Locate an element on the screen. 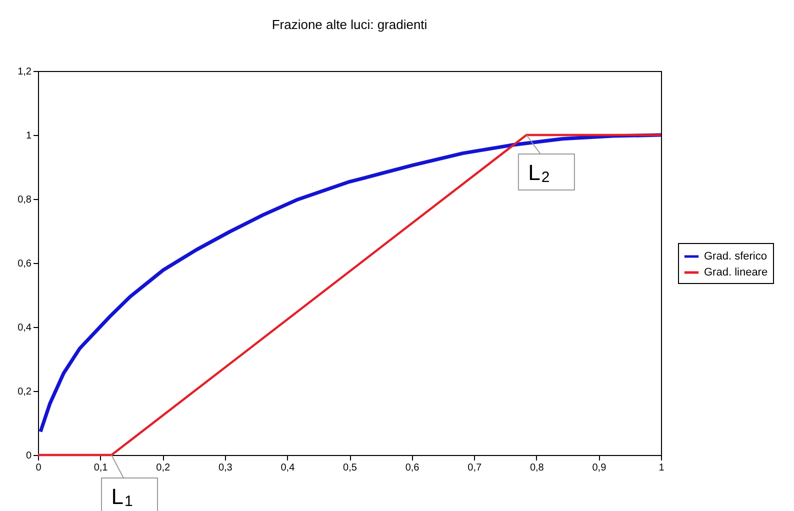  legend-label: Grad. lineare is located at coordinates (736, 272).